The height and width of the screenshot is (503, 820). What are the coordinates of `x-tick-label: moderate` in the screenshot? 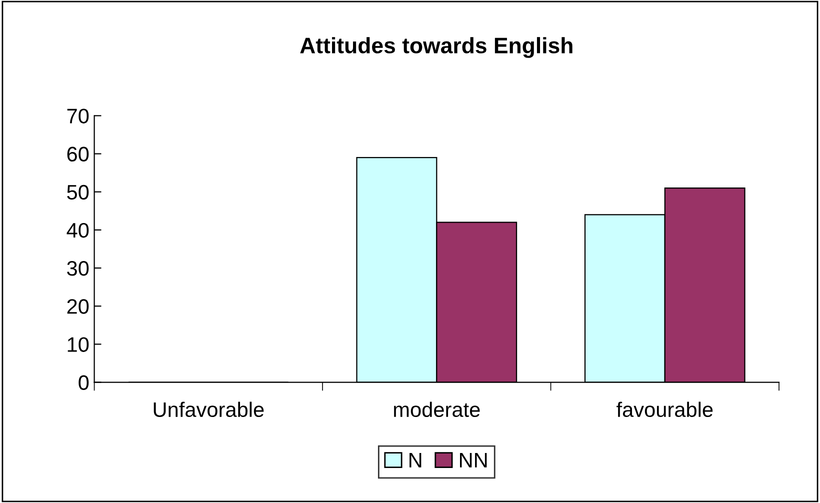 It's located at (437, 410).